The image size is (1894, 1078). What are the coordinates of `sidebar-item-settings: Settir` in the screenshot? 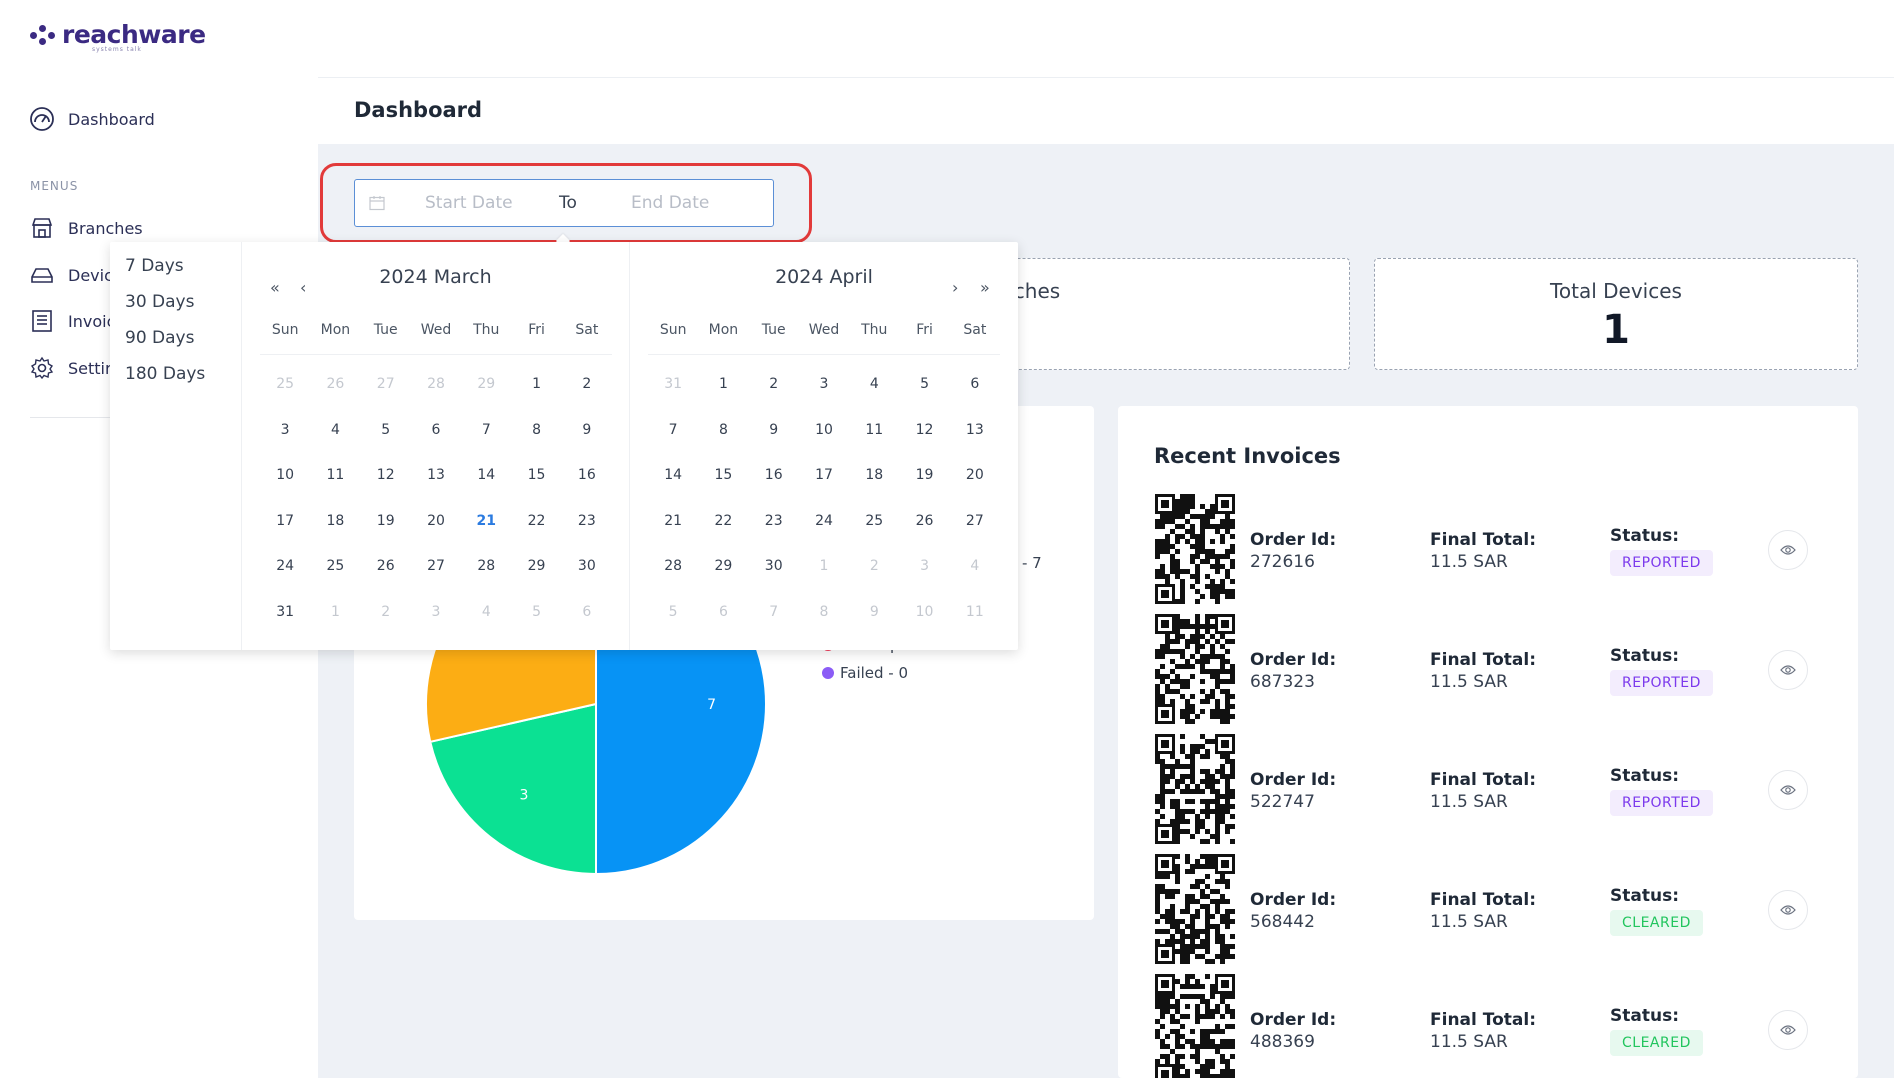 It's located at (71, 368).